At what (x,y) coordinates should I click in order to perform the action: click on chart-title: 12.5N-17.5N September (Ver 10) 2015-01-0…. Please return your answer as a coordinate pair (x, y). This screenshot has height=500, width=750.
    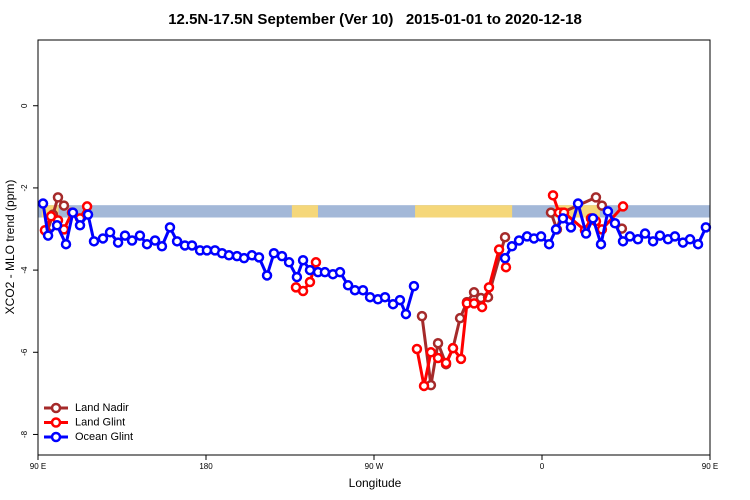
    Looking at the image, I should click on (375, 19).